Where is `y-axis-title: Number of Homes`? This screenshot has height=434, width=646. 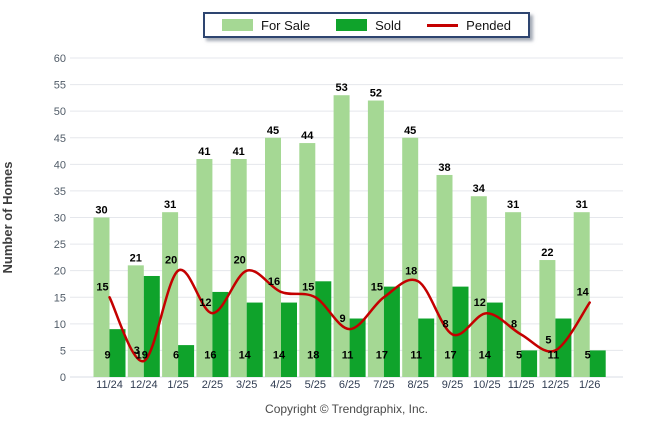 y-axis-title: Number of Homes is located at coordinates (7, 218).